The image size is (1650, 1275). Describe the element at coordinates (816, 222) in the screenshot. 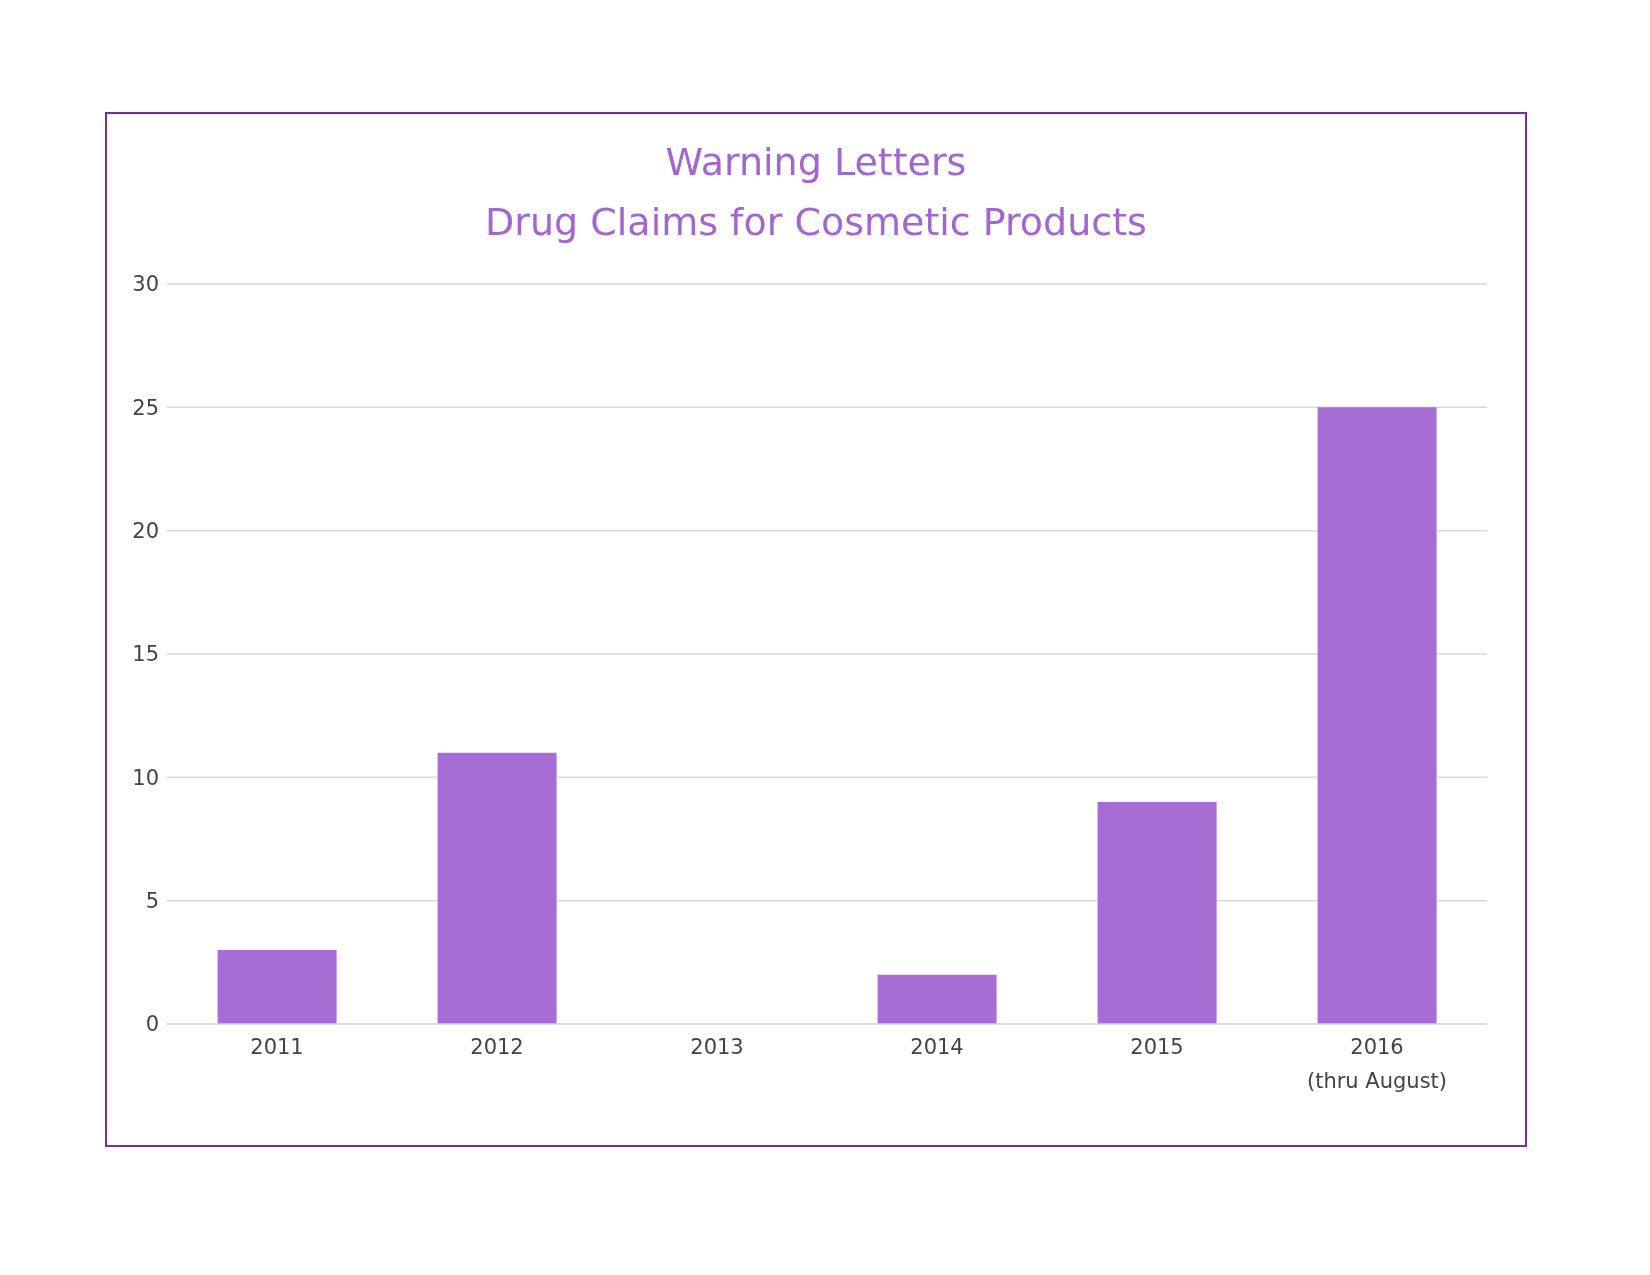

I see `chart-subtitle: Drug Claims for Cosmetic Products` at that location.